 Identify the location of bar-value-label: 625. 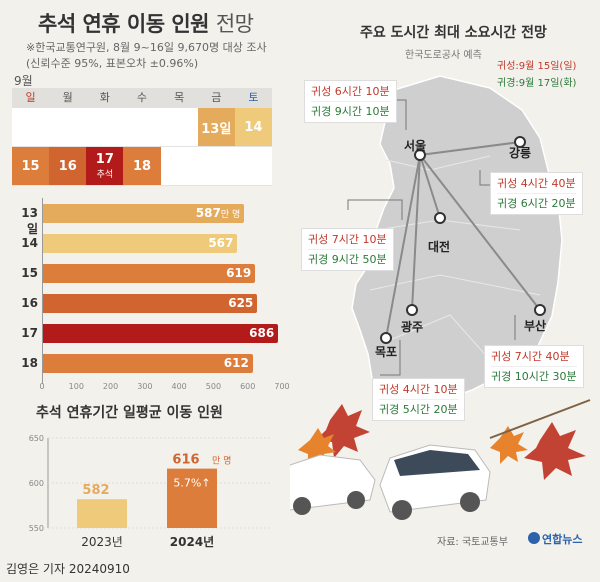
(241, 303).